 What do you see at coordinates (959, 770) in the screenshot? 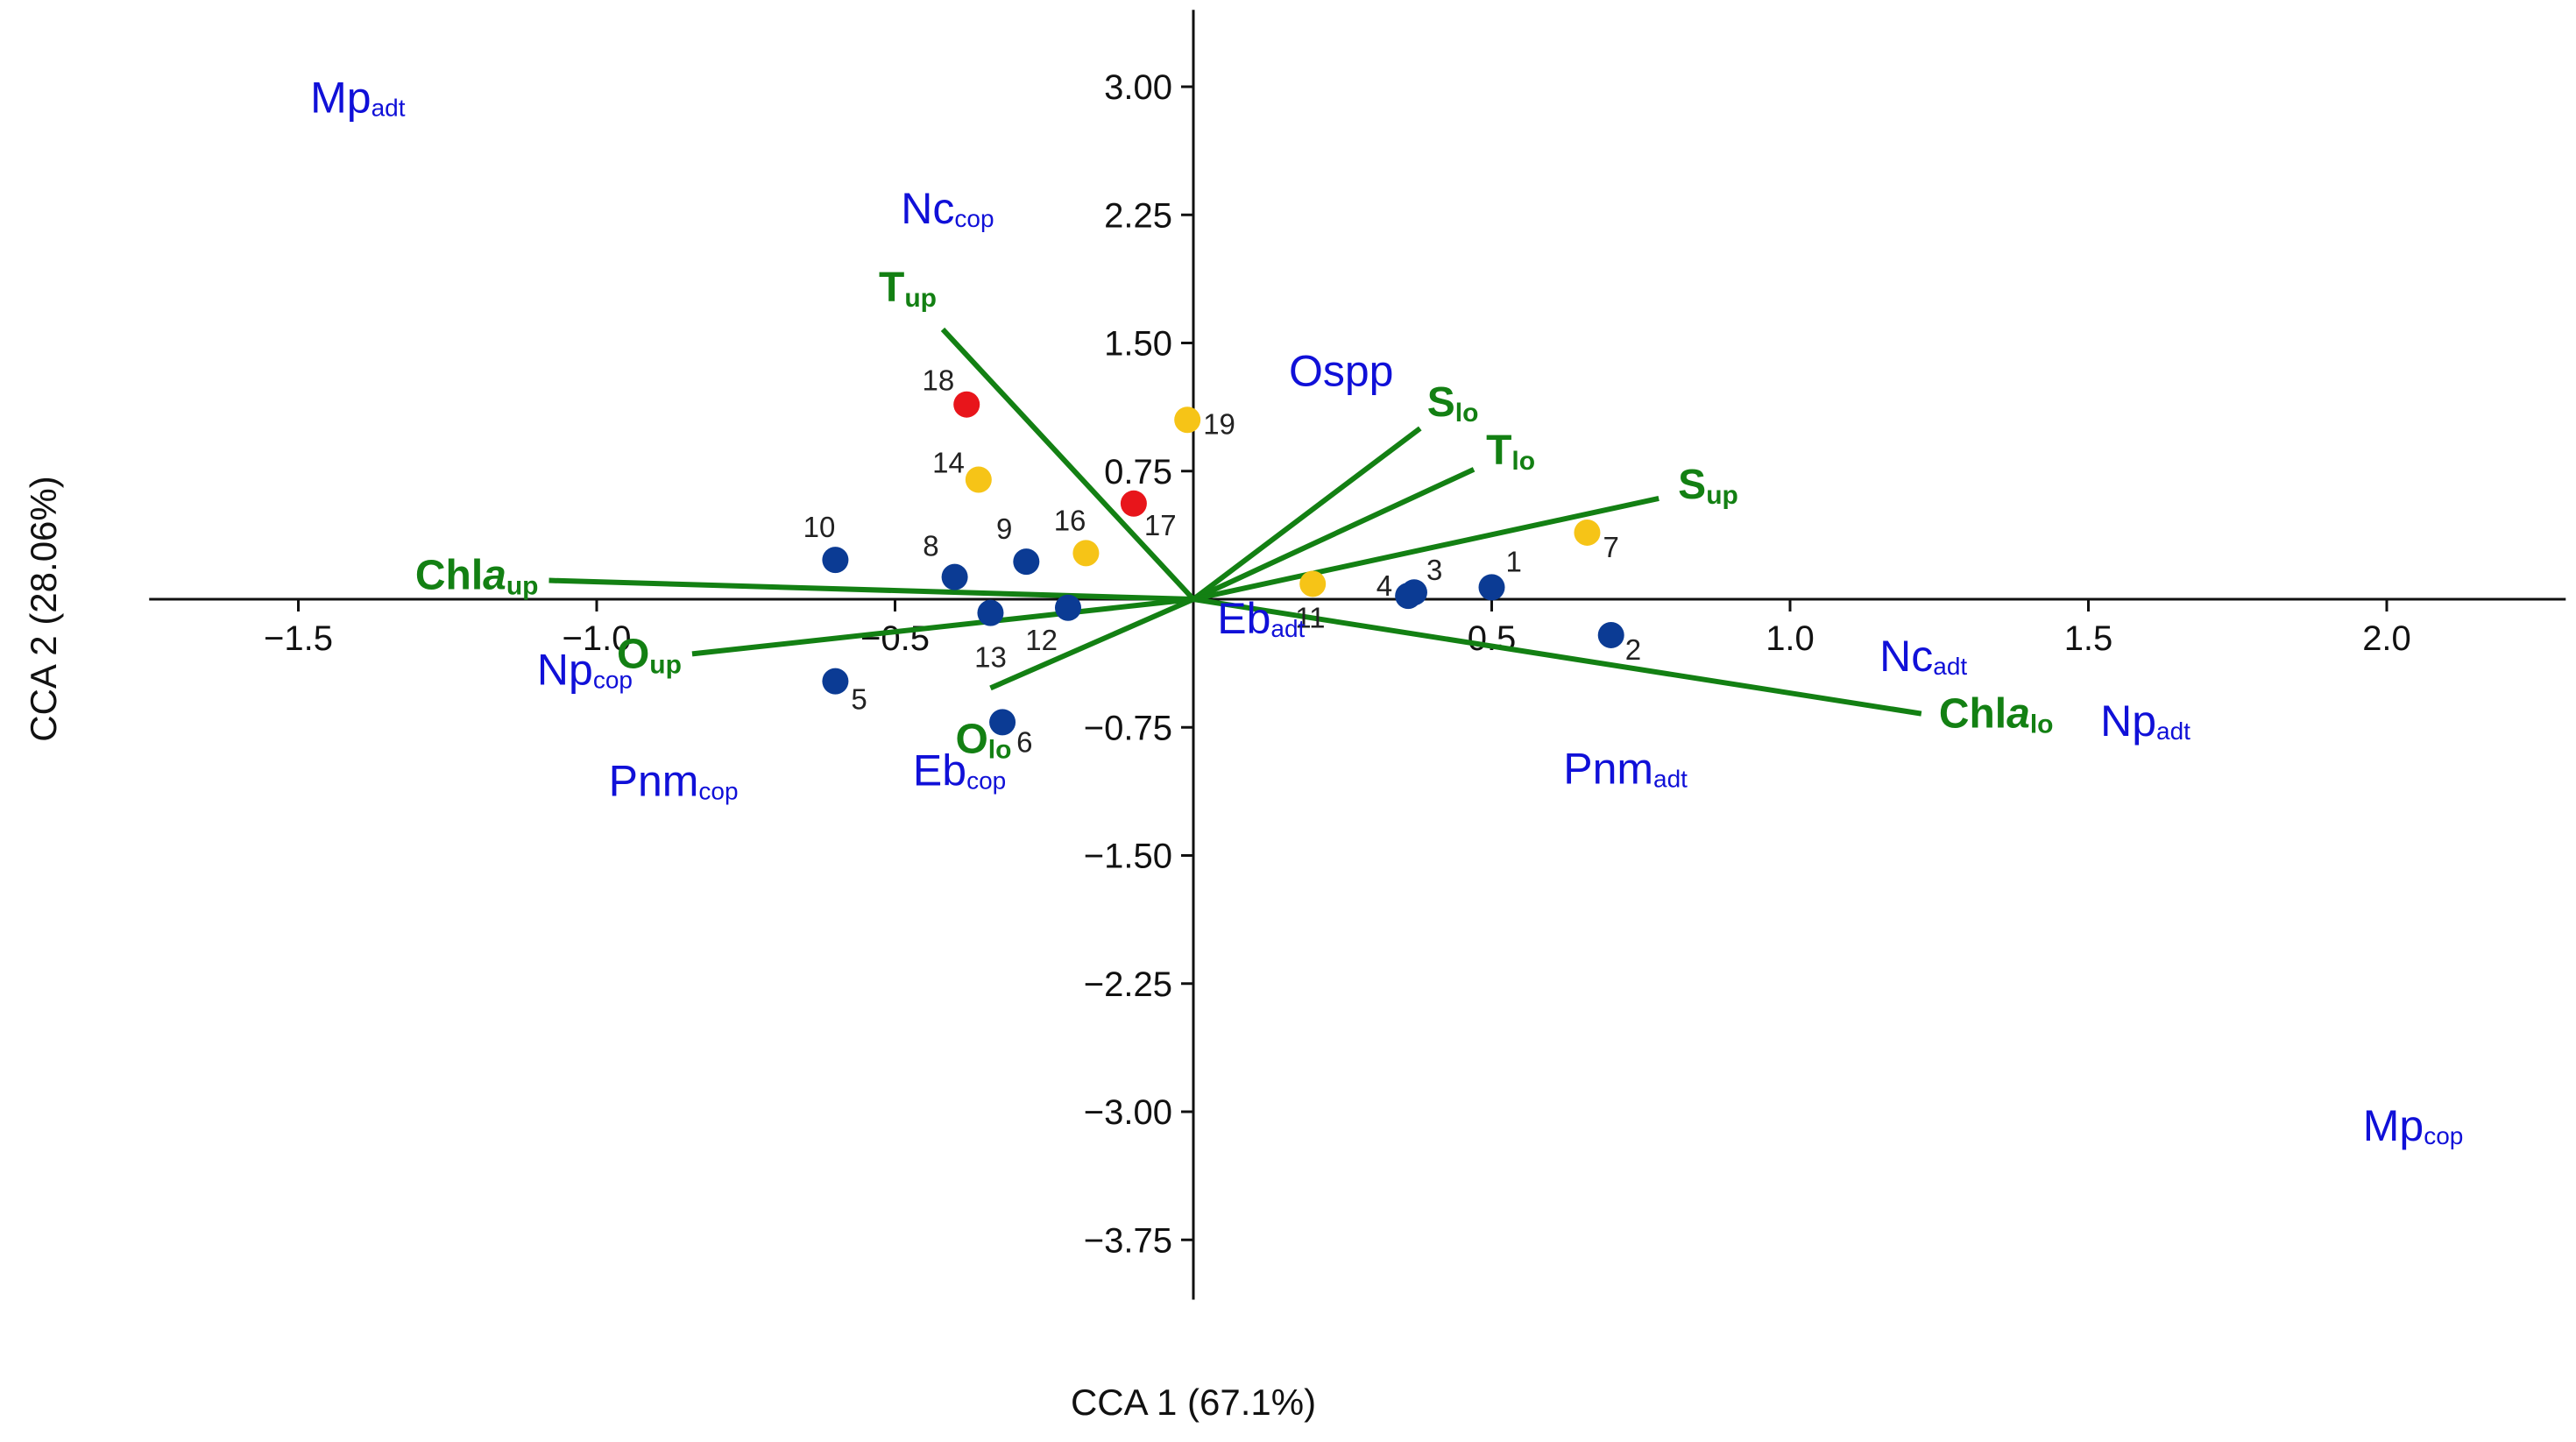
I see `species-label-ebcop: Ebcop` at bounding box center [959, 770].